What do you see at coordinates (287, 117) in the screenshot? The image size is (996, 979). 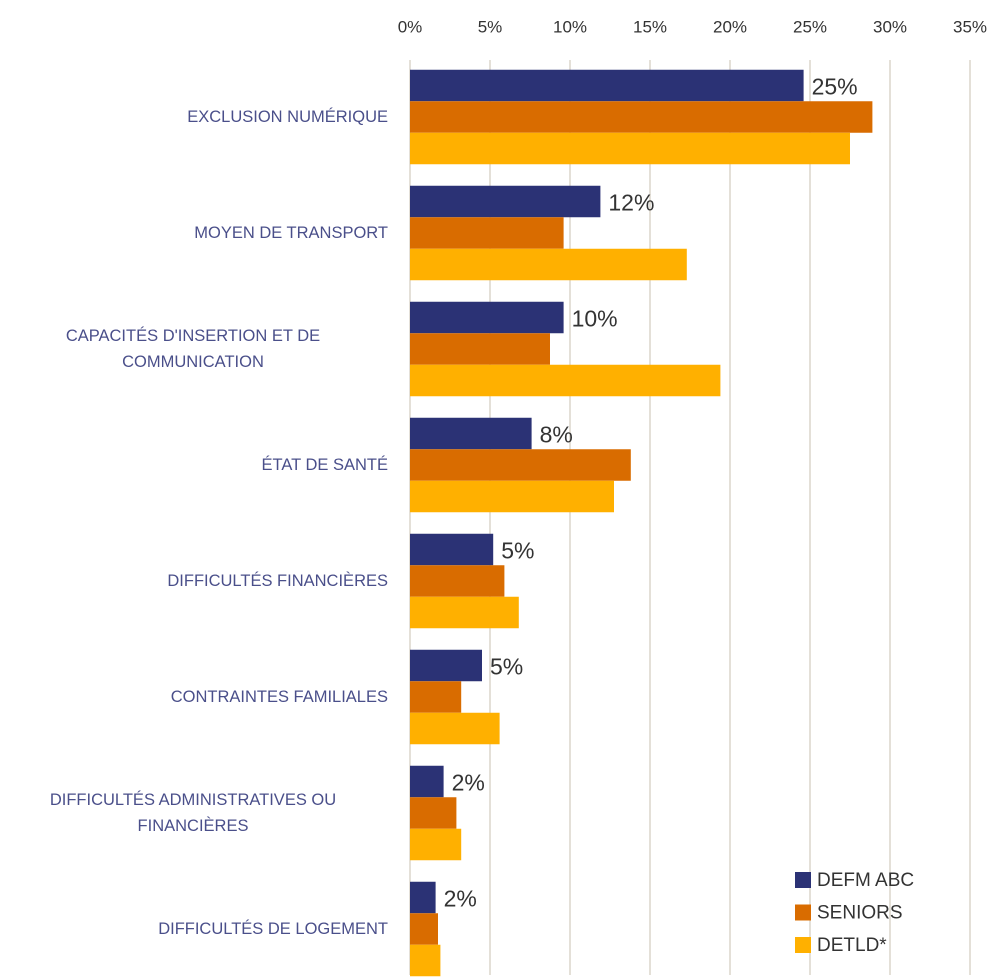 I see `y-tick-label: EXCLUSION NUMÉRIQUE` at bounding box center [287, 117].